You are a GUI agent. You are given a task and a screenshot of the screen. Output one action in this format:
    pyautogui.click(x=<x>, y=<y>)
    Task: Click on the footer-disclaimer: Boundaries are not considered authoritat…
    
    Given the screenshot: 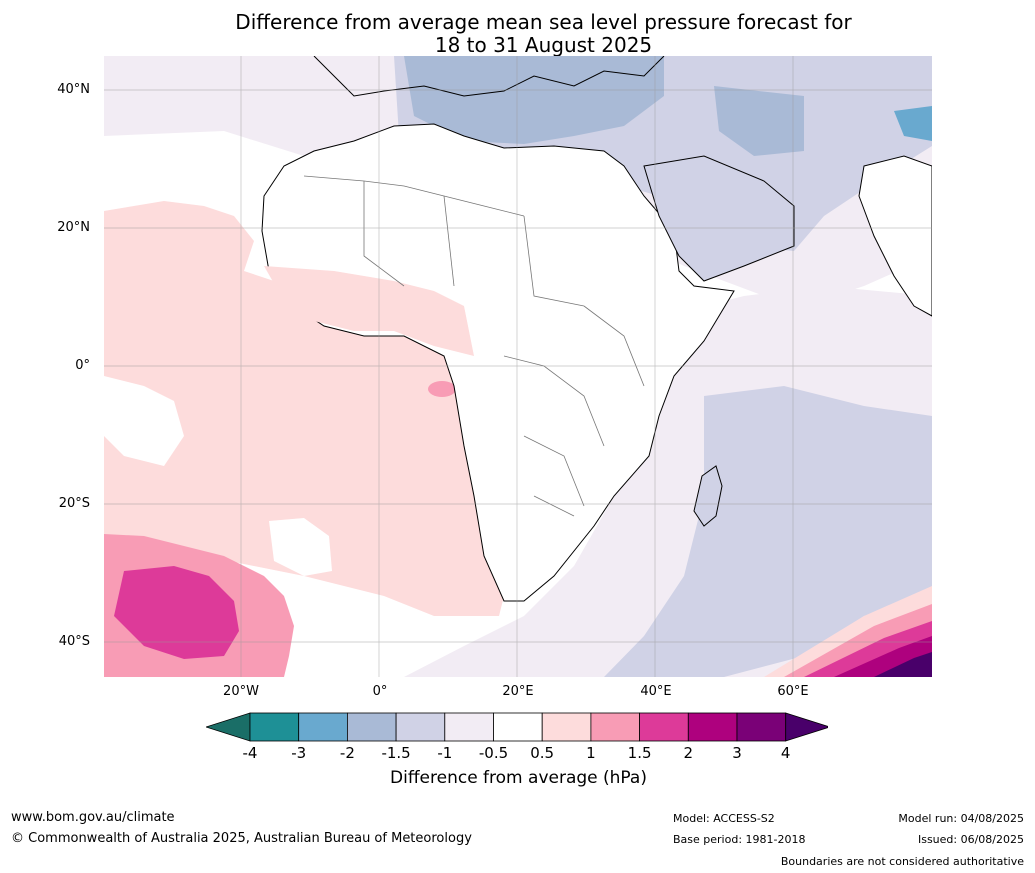 What is the action you would take?
    pyautogui.click(x=902, y=861)
    